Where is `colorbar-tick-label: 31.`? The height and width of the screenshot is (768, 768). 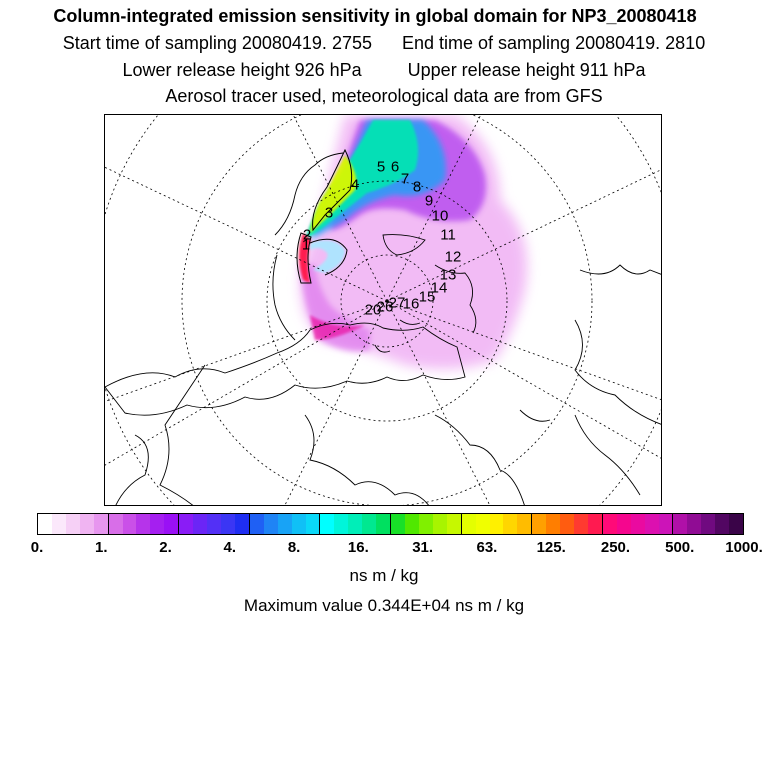
colorbar-tick-label: 31. is located at coordinates (423, 547).